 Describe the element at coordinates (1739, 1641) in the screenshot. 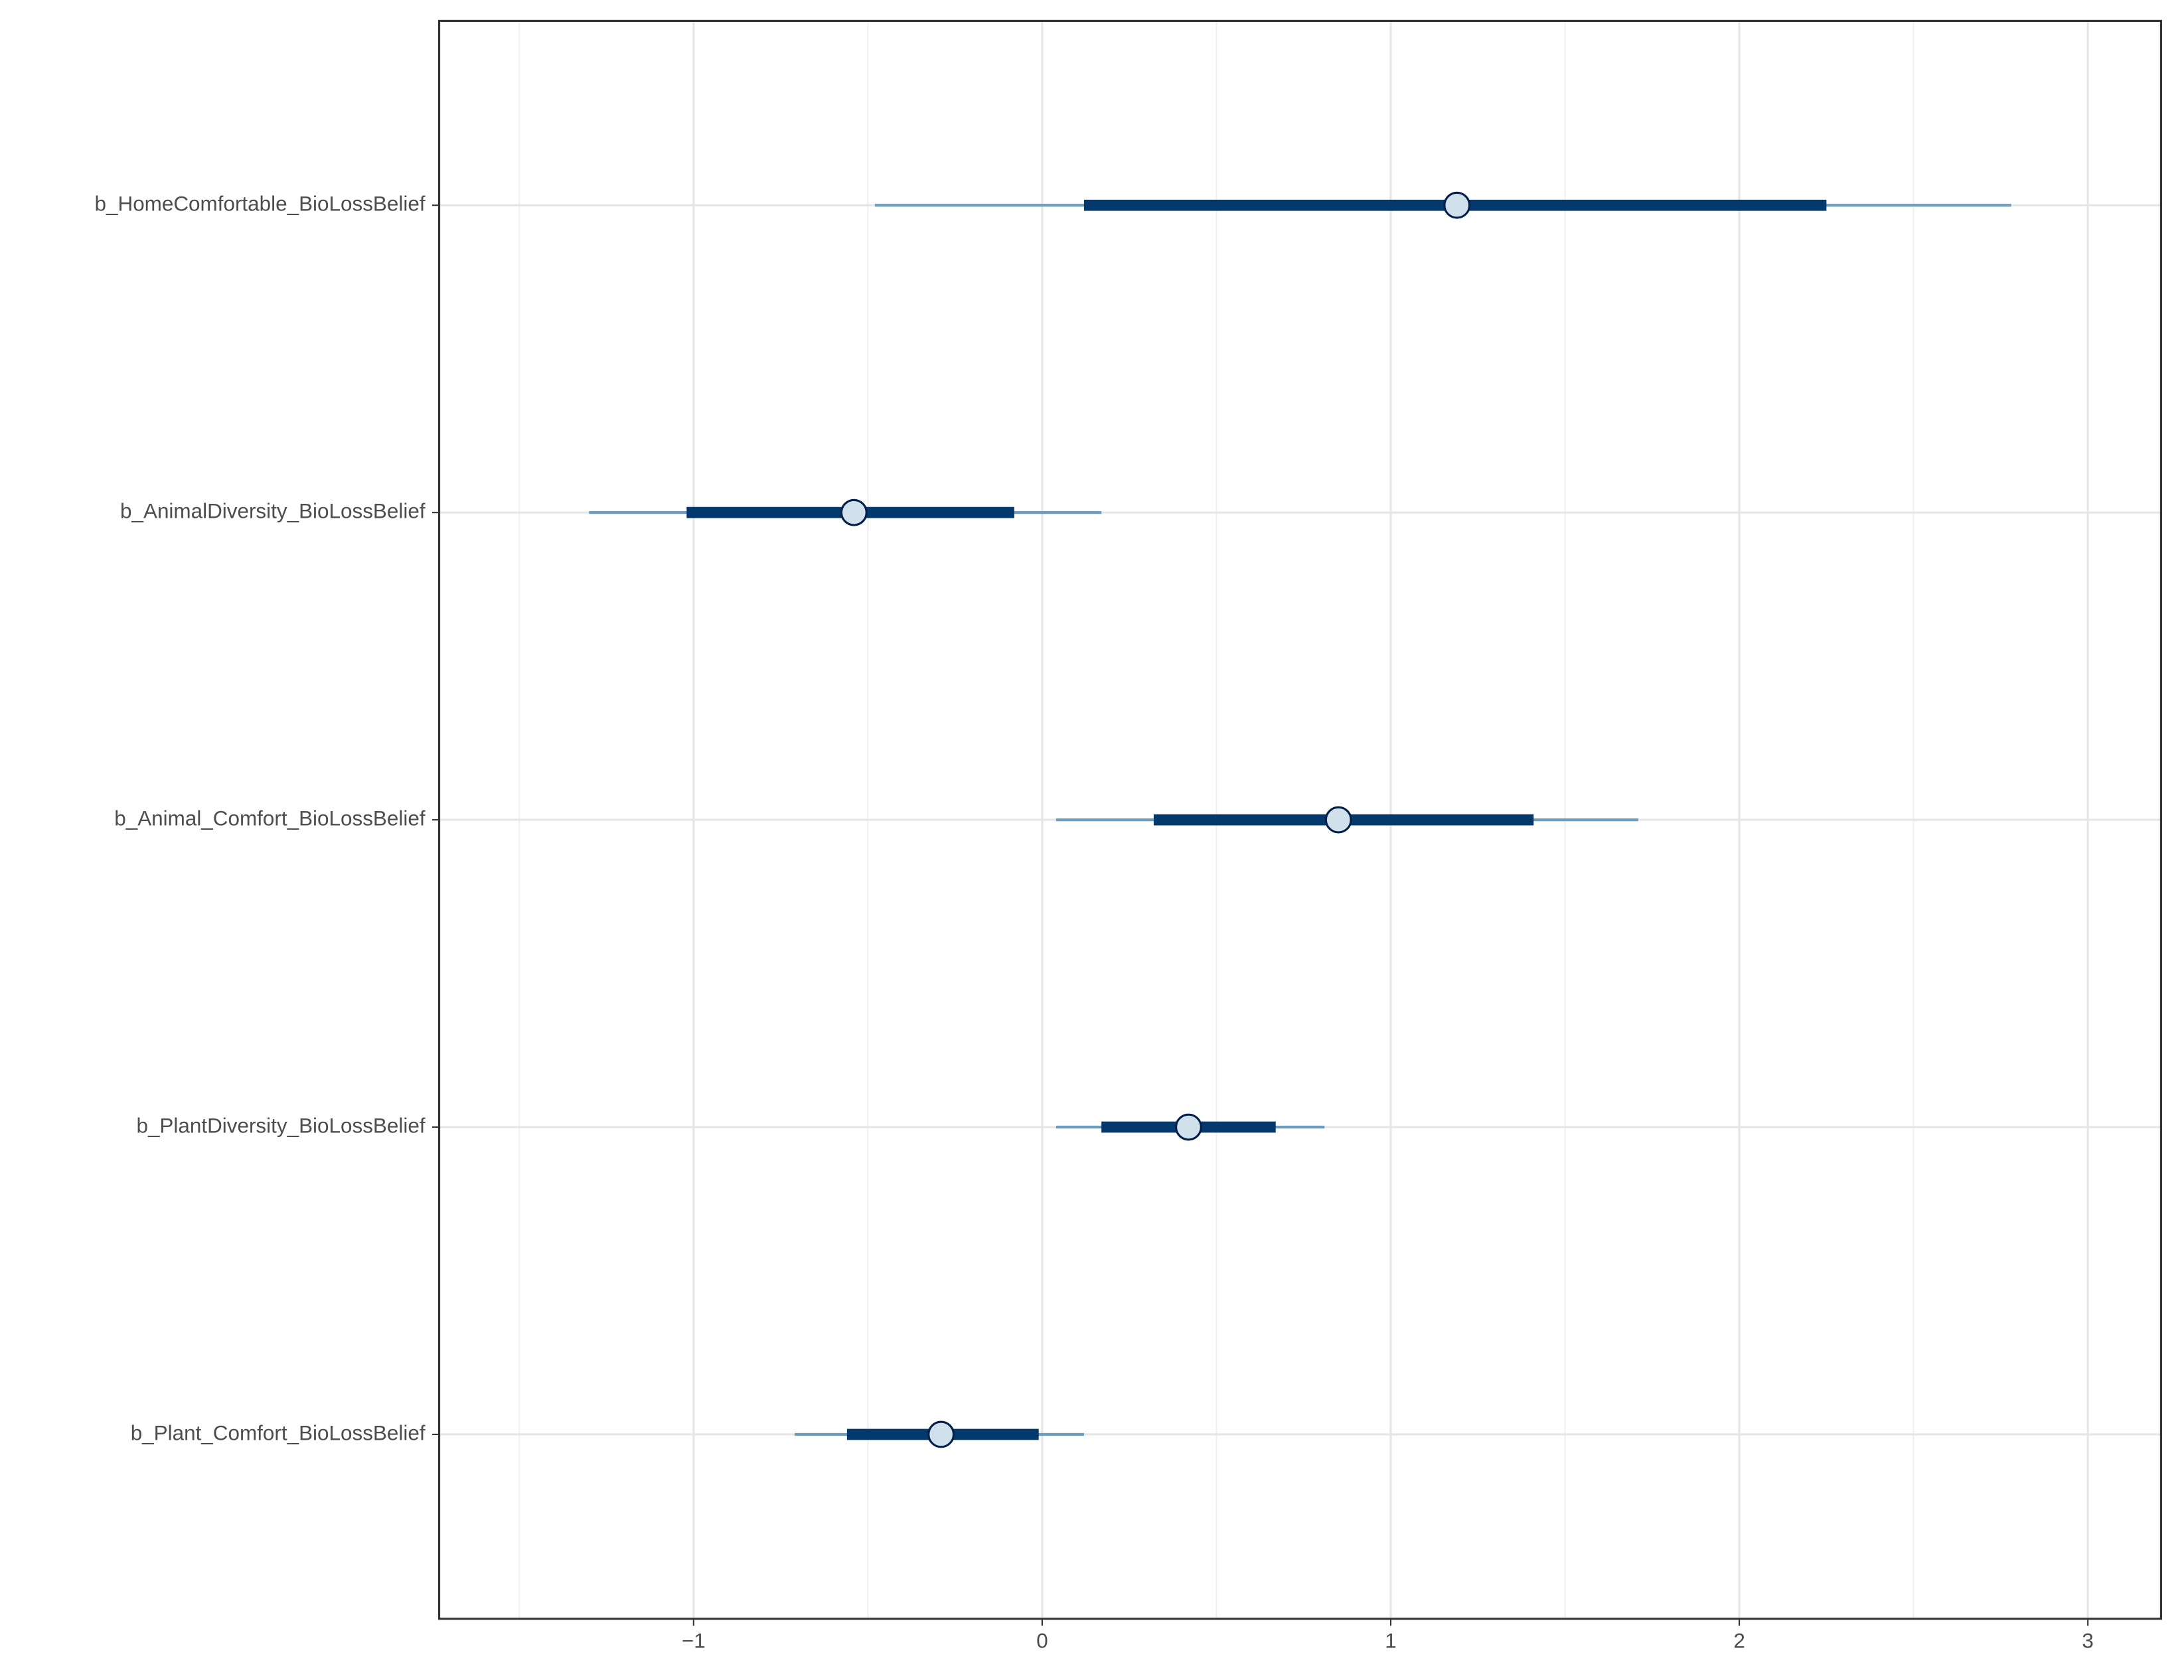

I see `x-tick-label: 2` at that location.